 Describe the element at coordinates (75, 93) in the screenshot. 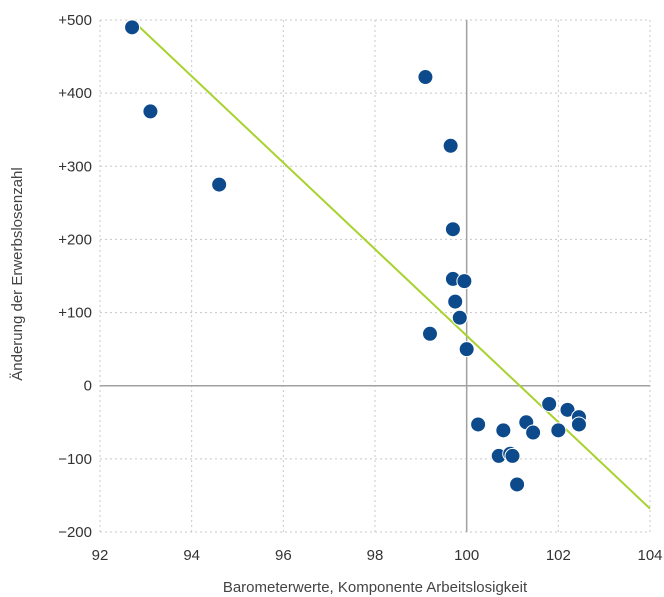

I see `y-tick-label: +400` at that location.